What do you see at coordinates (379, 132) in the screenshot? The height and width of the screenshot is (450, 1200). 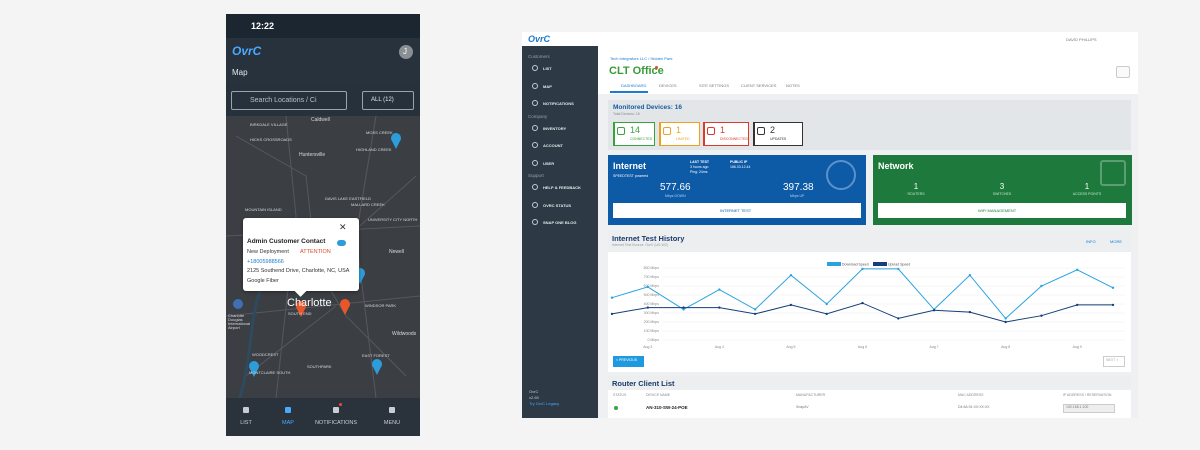 I see `map-label: MOSS CREEK` at bounding box center [379, 132].